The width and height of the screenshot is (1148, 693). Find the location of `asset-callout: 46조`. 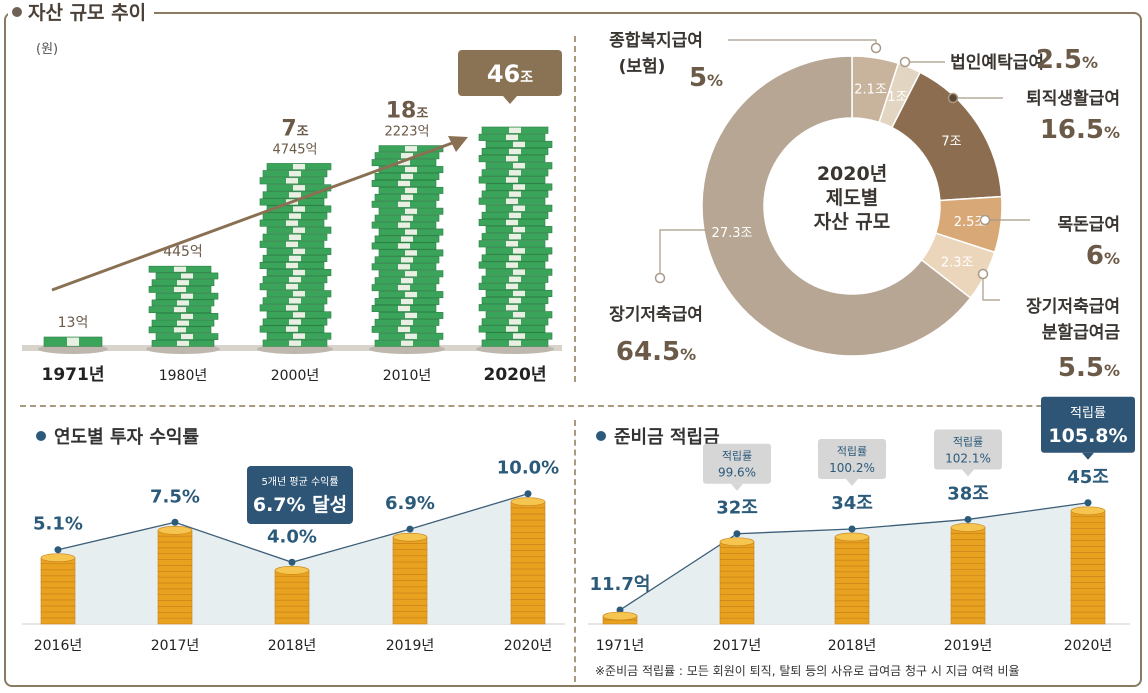

asset-callout: 46조 is located at coordinates (510, 77).